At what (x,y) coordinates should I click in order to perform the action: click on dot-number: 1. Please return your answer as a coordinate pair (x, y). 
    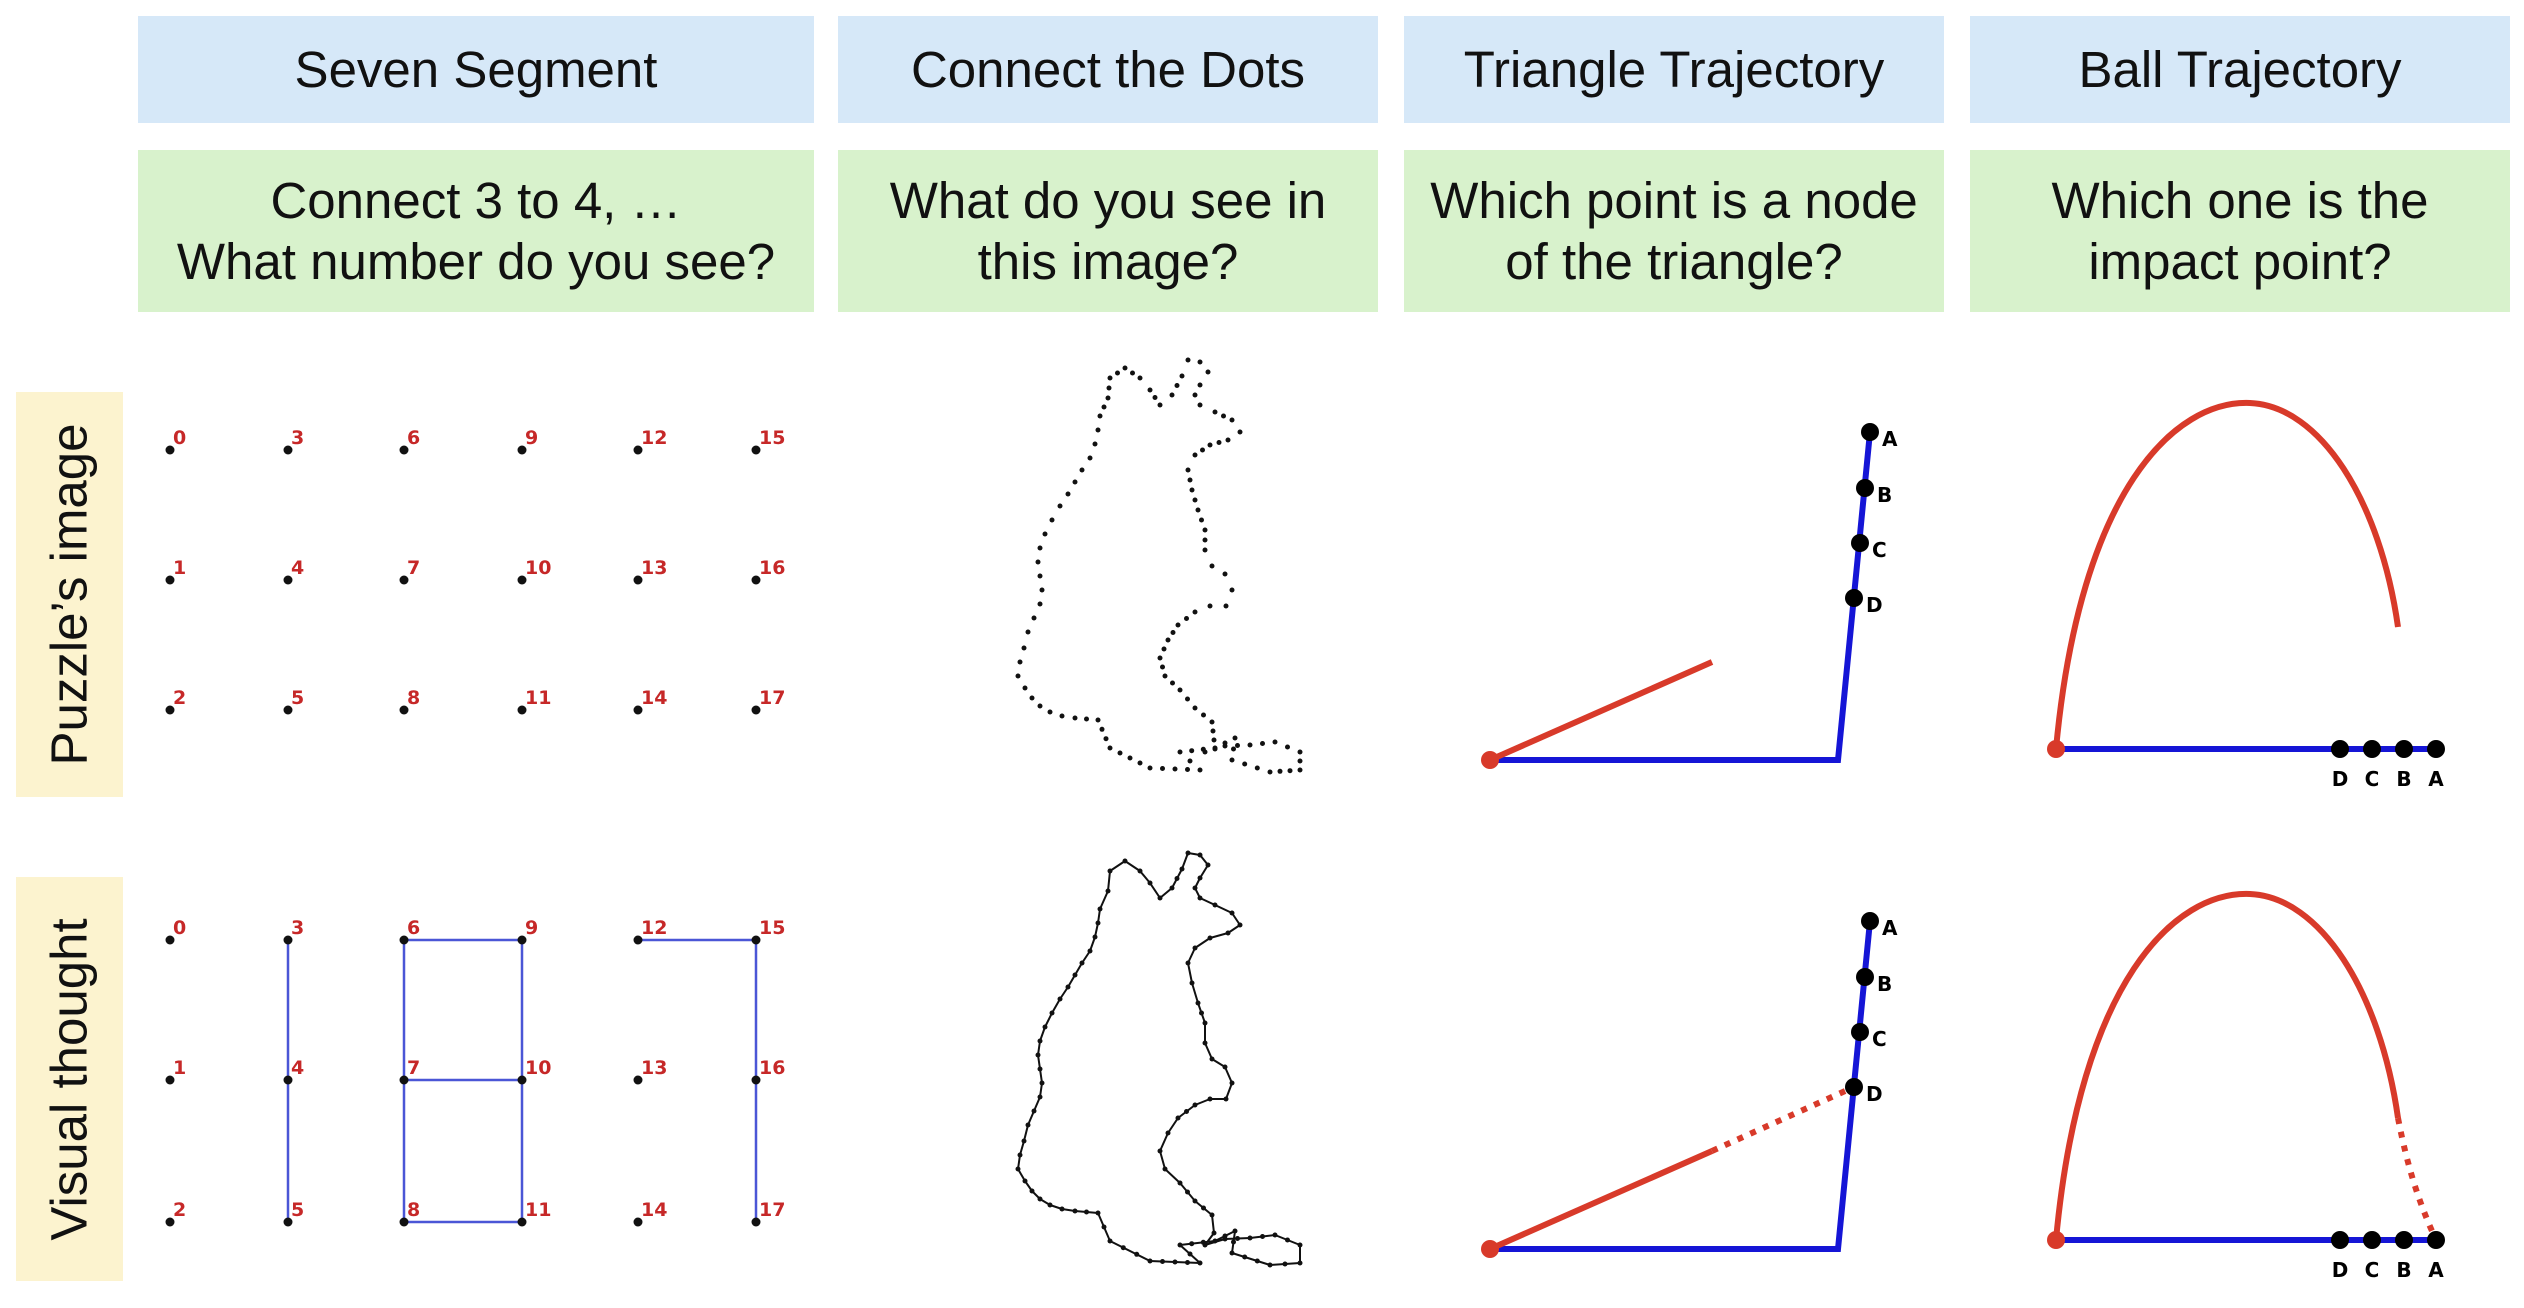
    Looking at the image, I should click on (179, 1068).